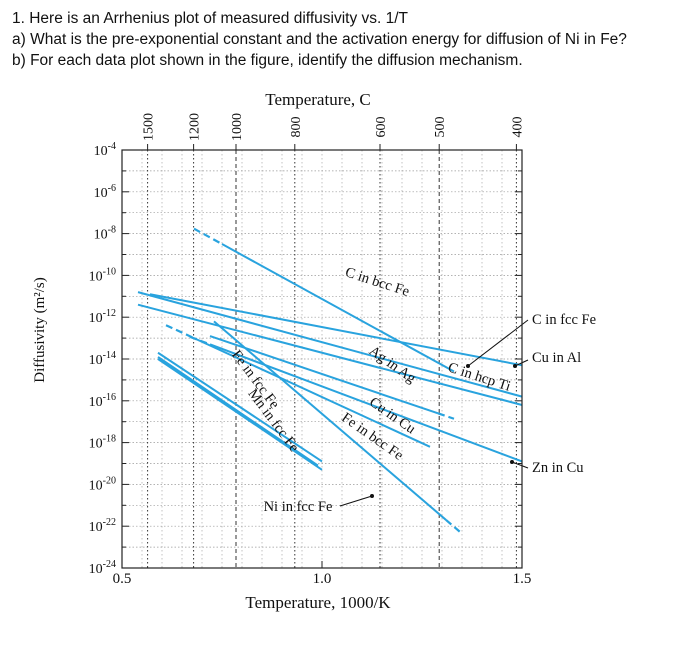 This screenshot has width=700, height=649. What do you see at coordinates (318, 602) in the screenshot?
I see `x-axis-title: Temperature, 1000/K` at bounding box center [318, 602].